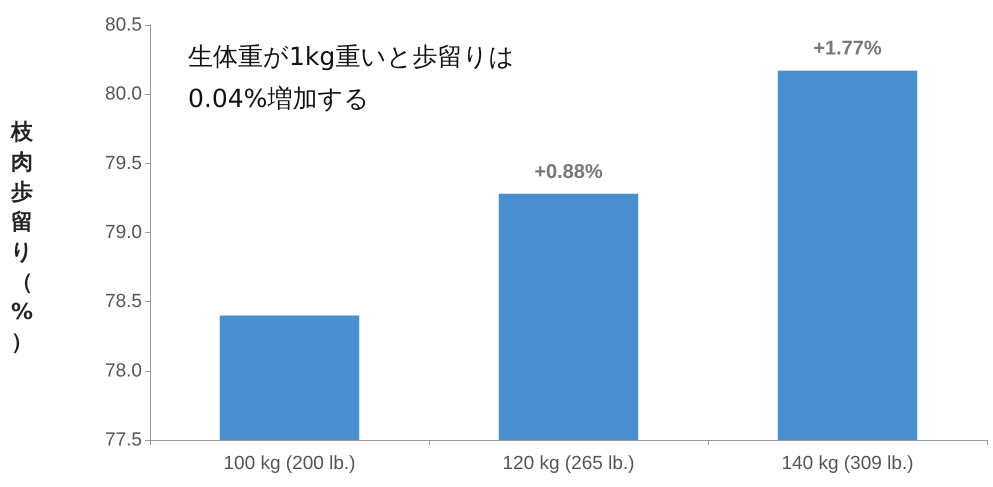 The height and width of the screenshot is (487, 993). Describe the element at coordinates (568, 171) in the screenshot. I see `annotation: +0.88%` at that location.